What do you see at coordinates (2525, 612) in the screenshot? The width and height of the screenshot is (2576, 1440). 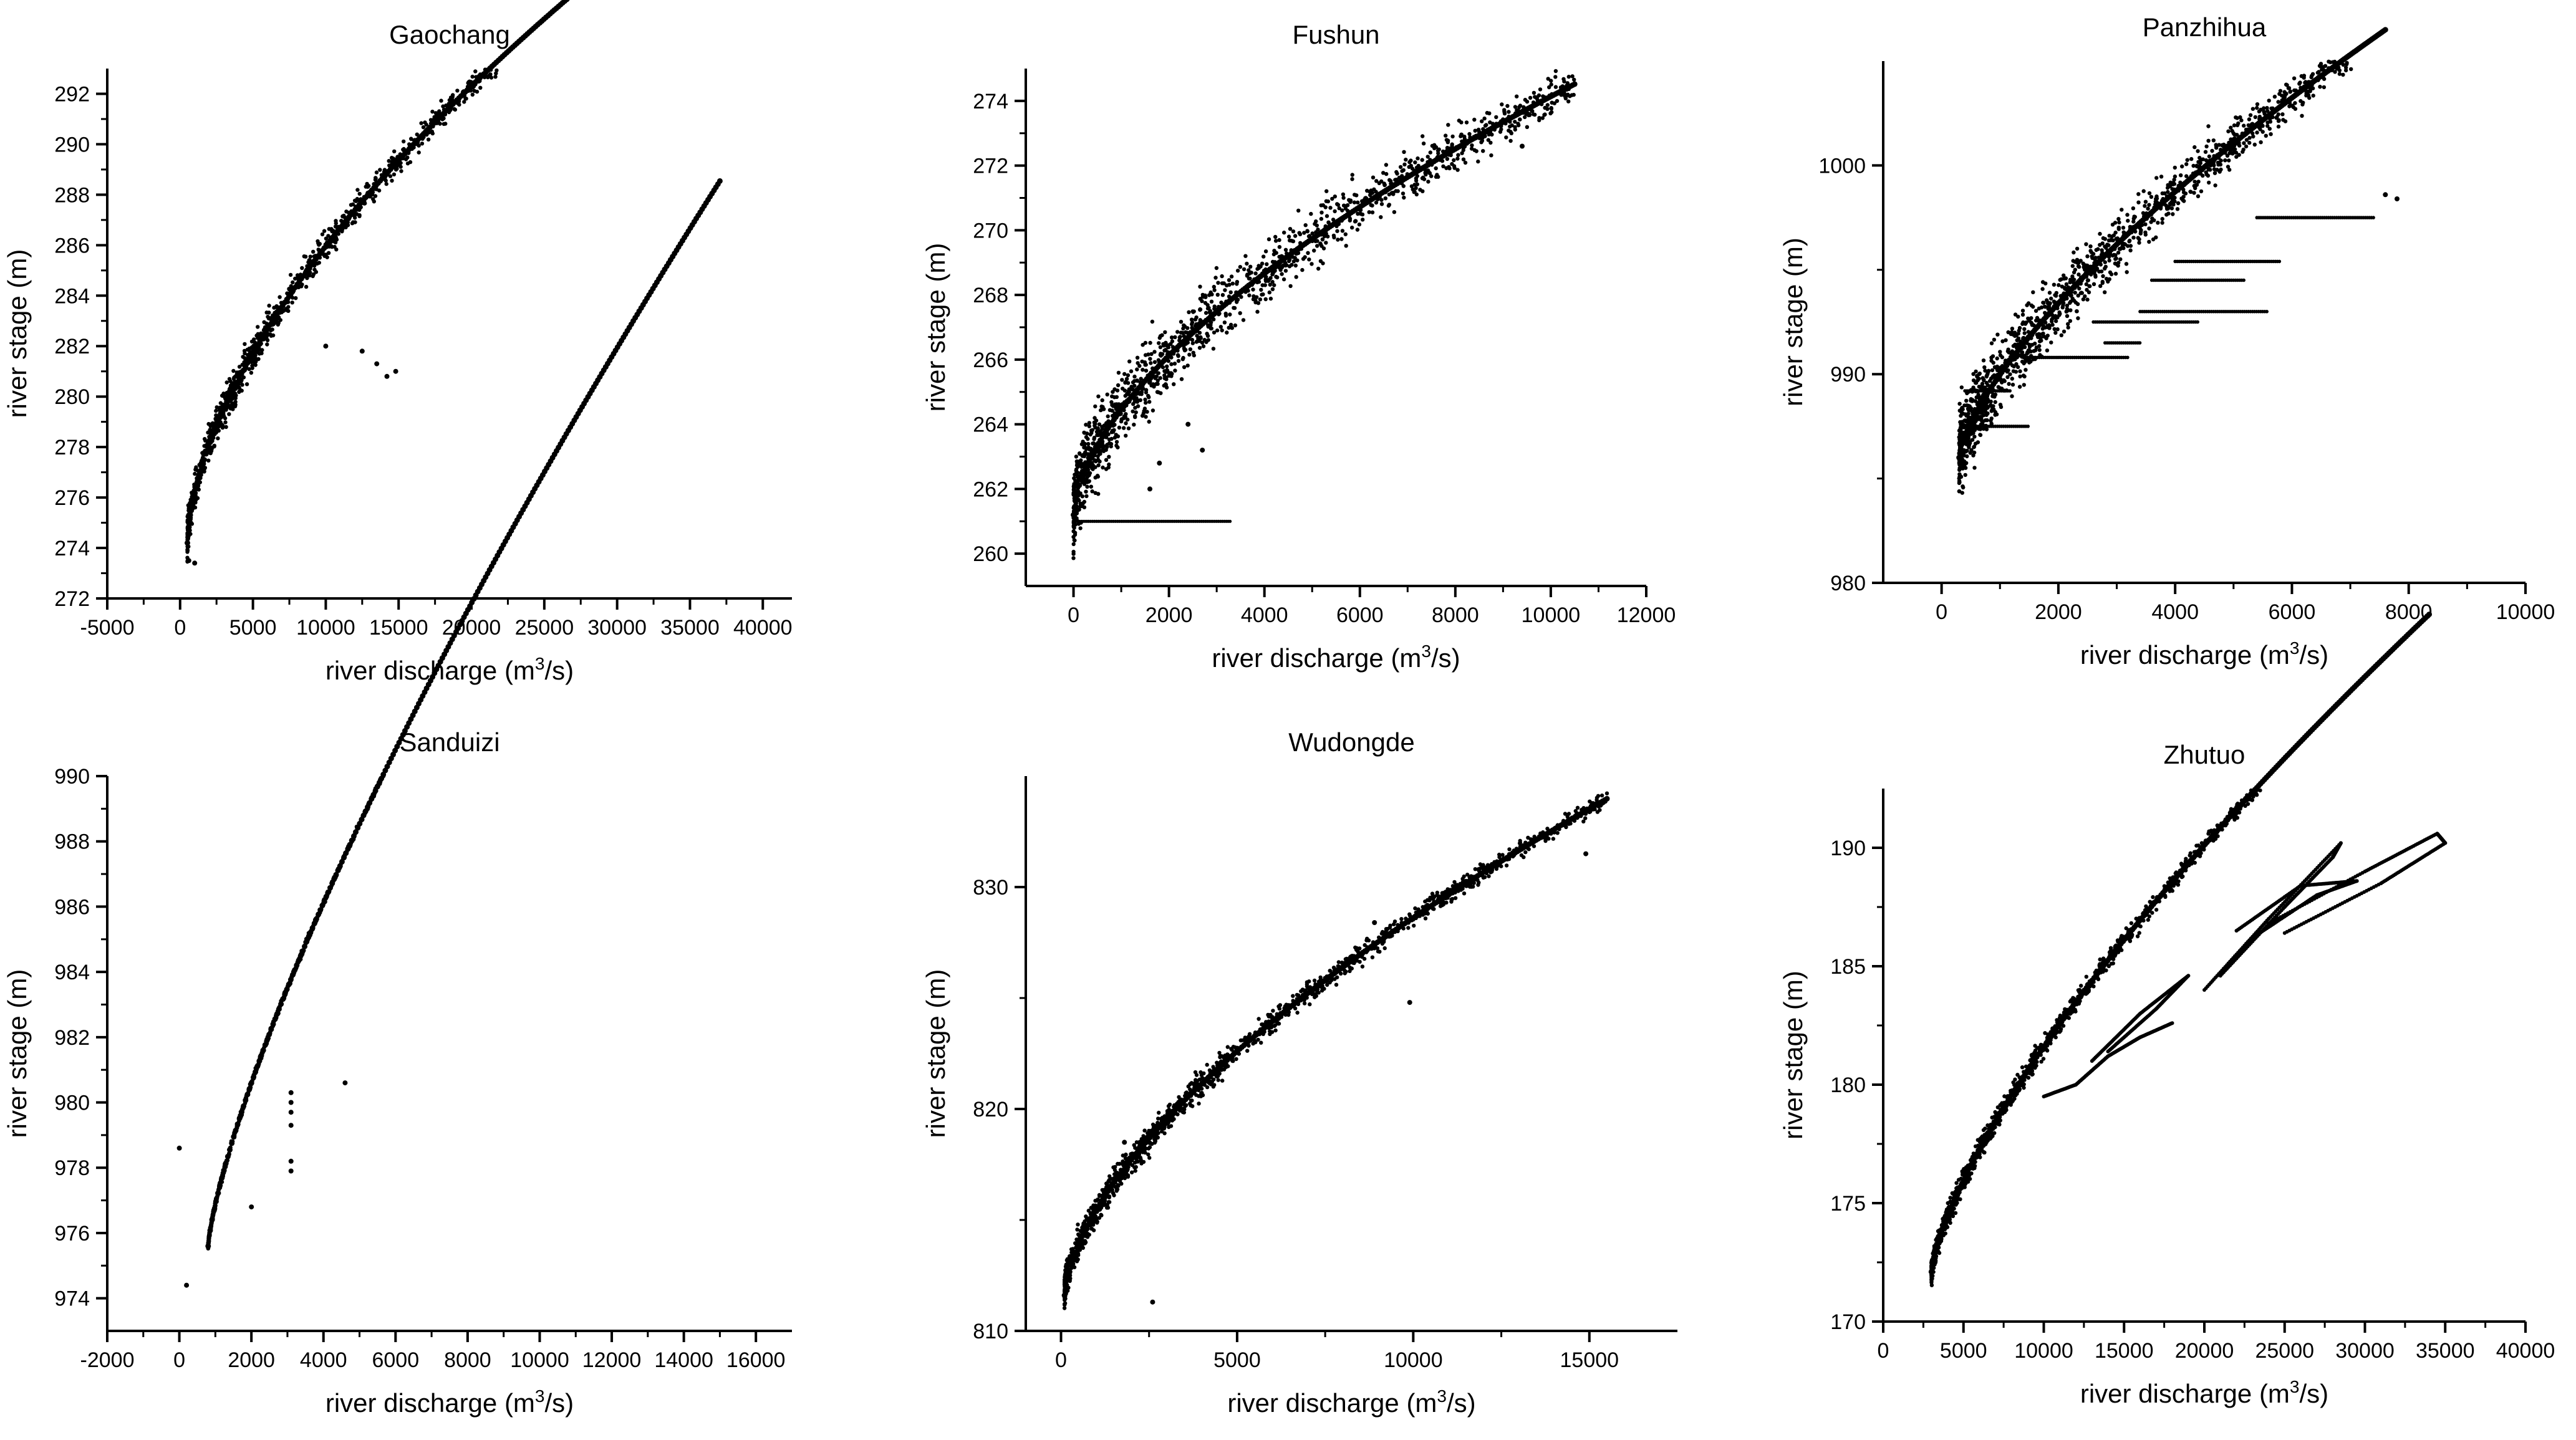 I see `x-tick-label: 10000` at bounding box center [2525, 612].